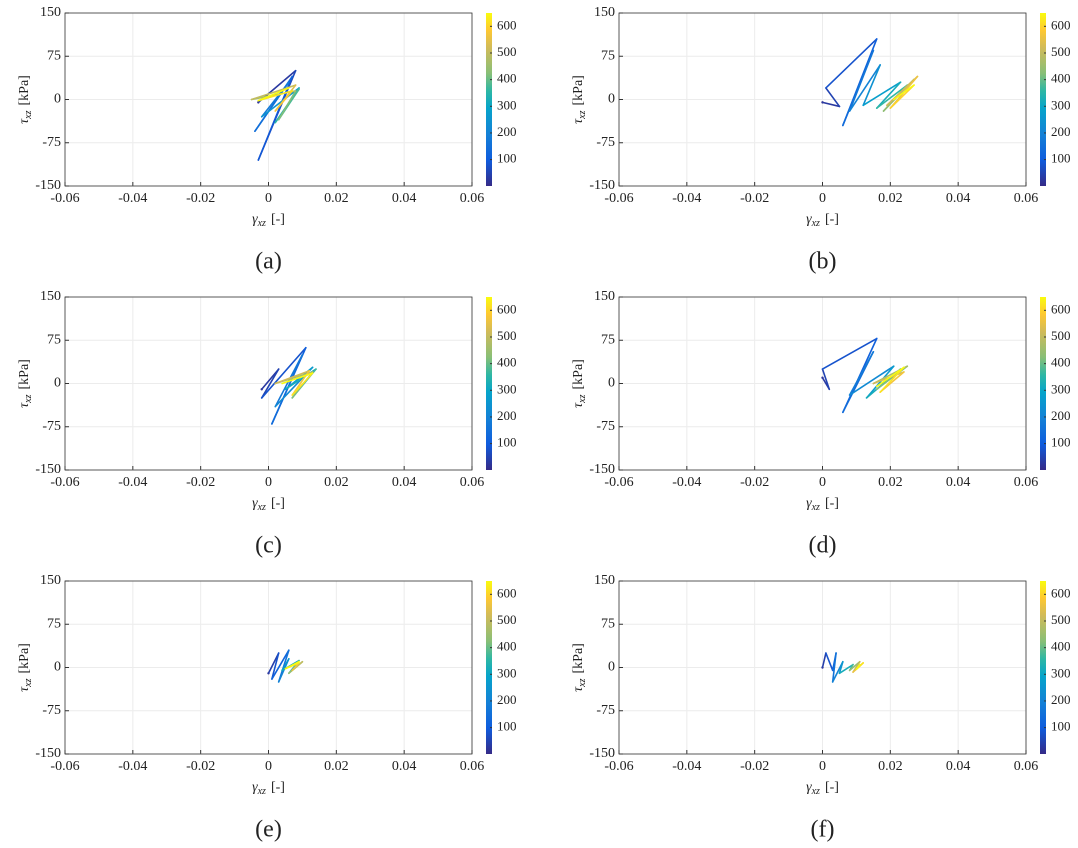 The height and width of the screenshot is (848, 1078). What do you see at coordinates (1061, 104) in the screenshot?
I see `colorbar-label: 300` at bounding box center [1061, 104].